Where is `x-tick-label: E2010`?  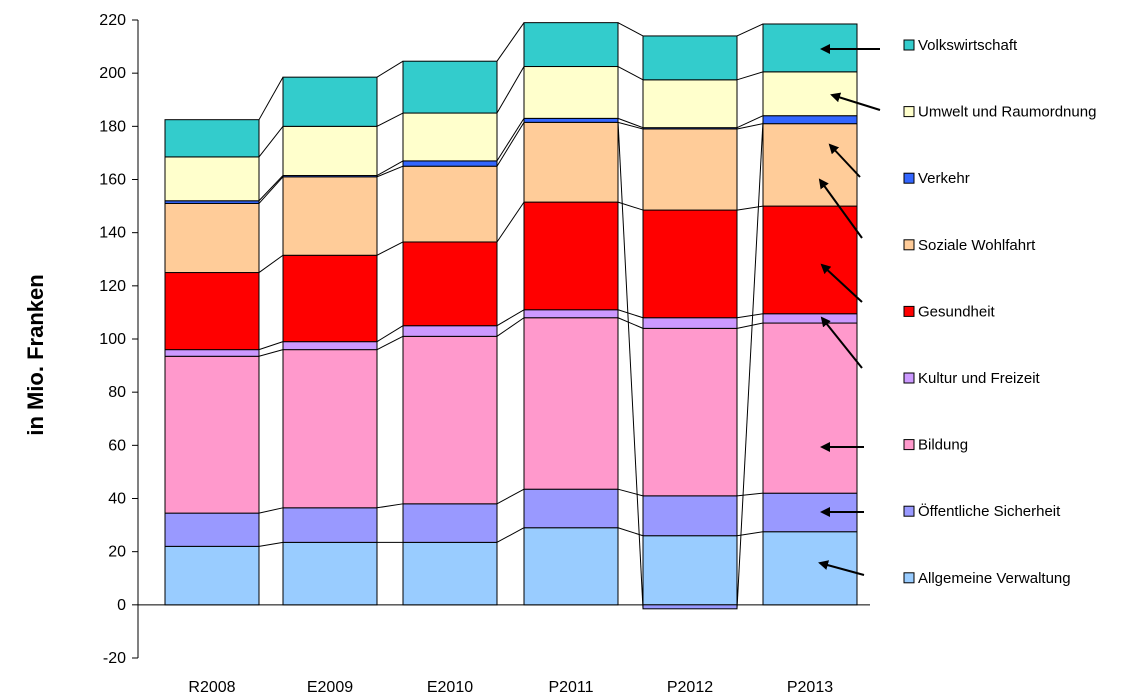
x-tick-label: E2010 is located at coordinates (450, 687).